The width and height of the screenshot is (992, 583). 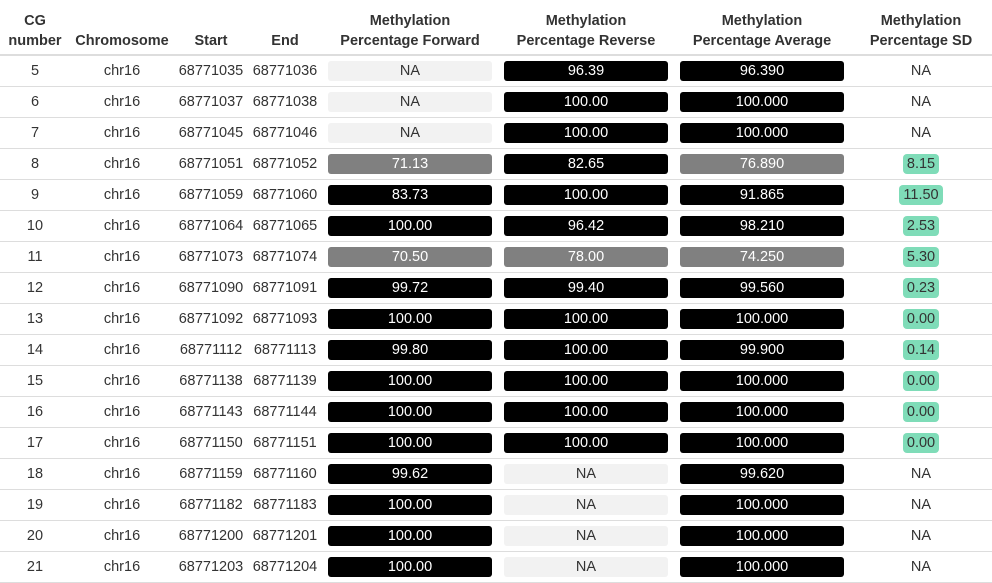 I want to click on cell-avg: 99.620, so click(x=762, y=474).